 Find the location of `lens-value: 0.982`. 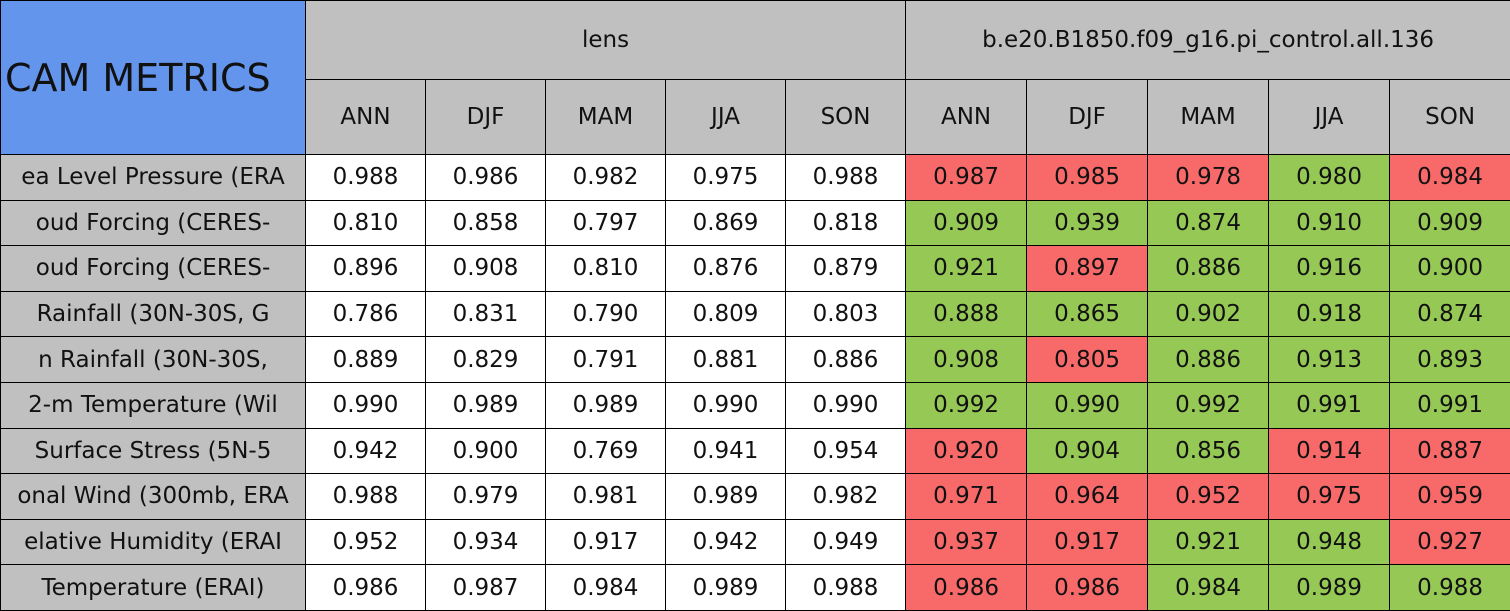

lens-value: 0.982 is located at coordinates (845, 496).